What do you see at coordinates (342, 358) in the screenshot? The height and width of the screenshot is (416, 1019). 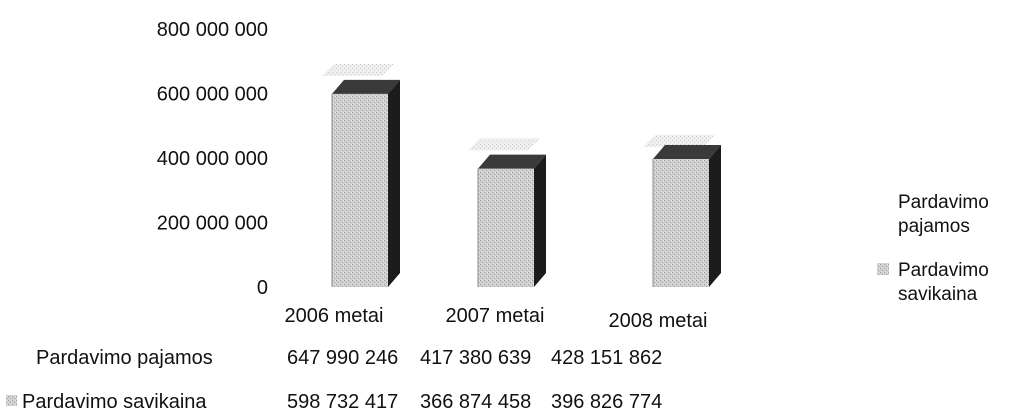 I see `table-value: 647 990 246` at bounding box center [342, 358].